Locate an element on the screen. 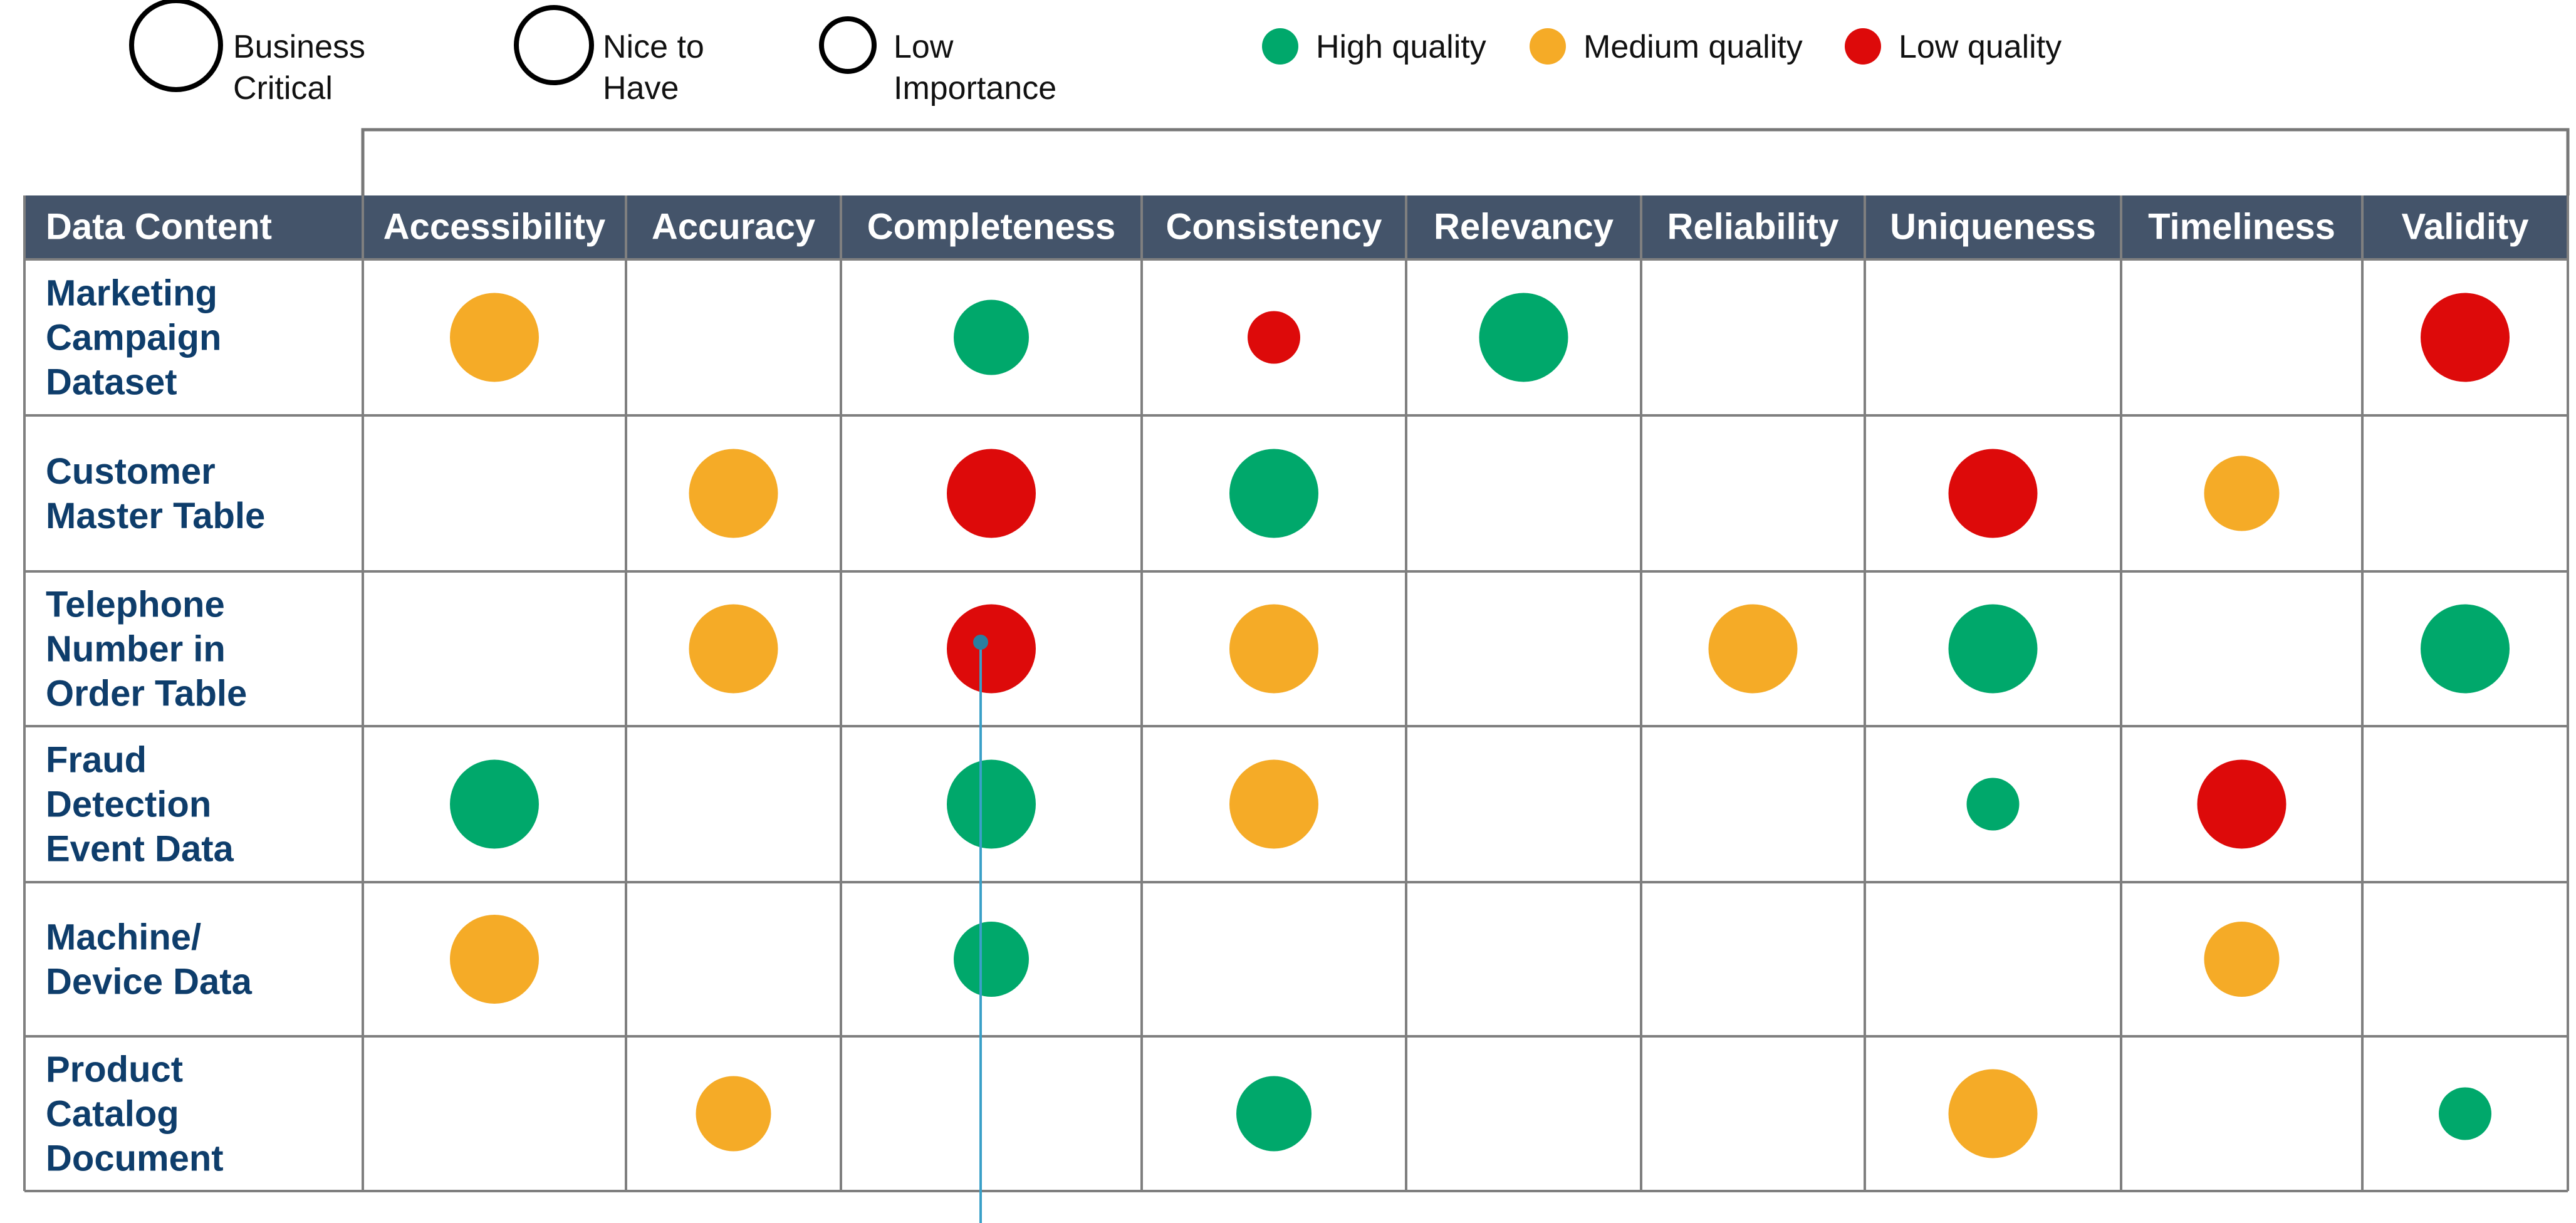  legend-label: Low is located at coordinates (924, 47).